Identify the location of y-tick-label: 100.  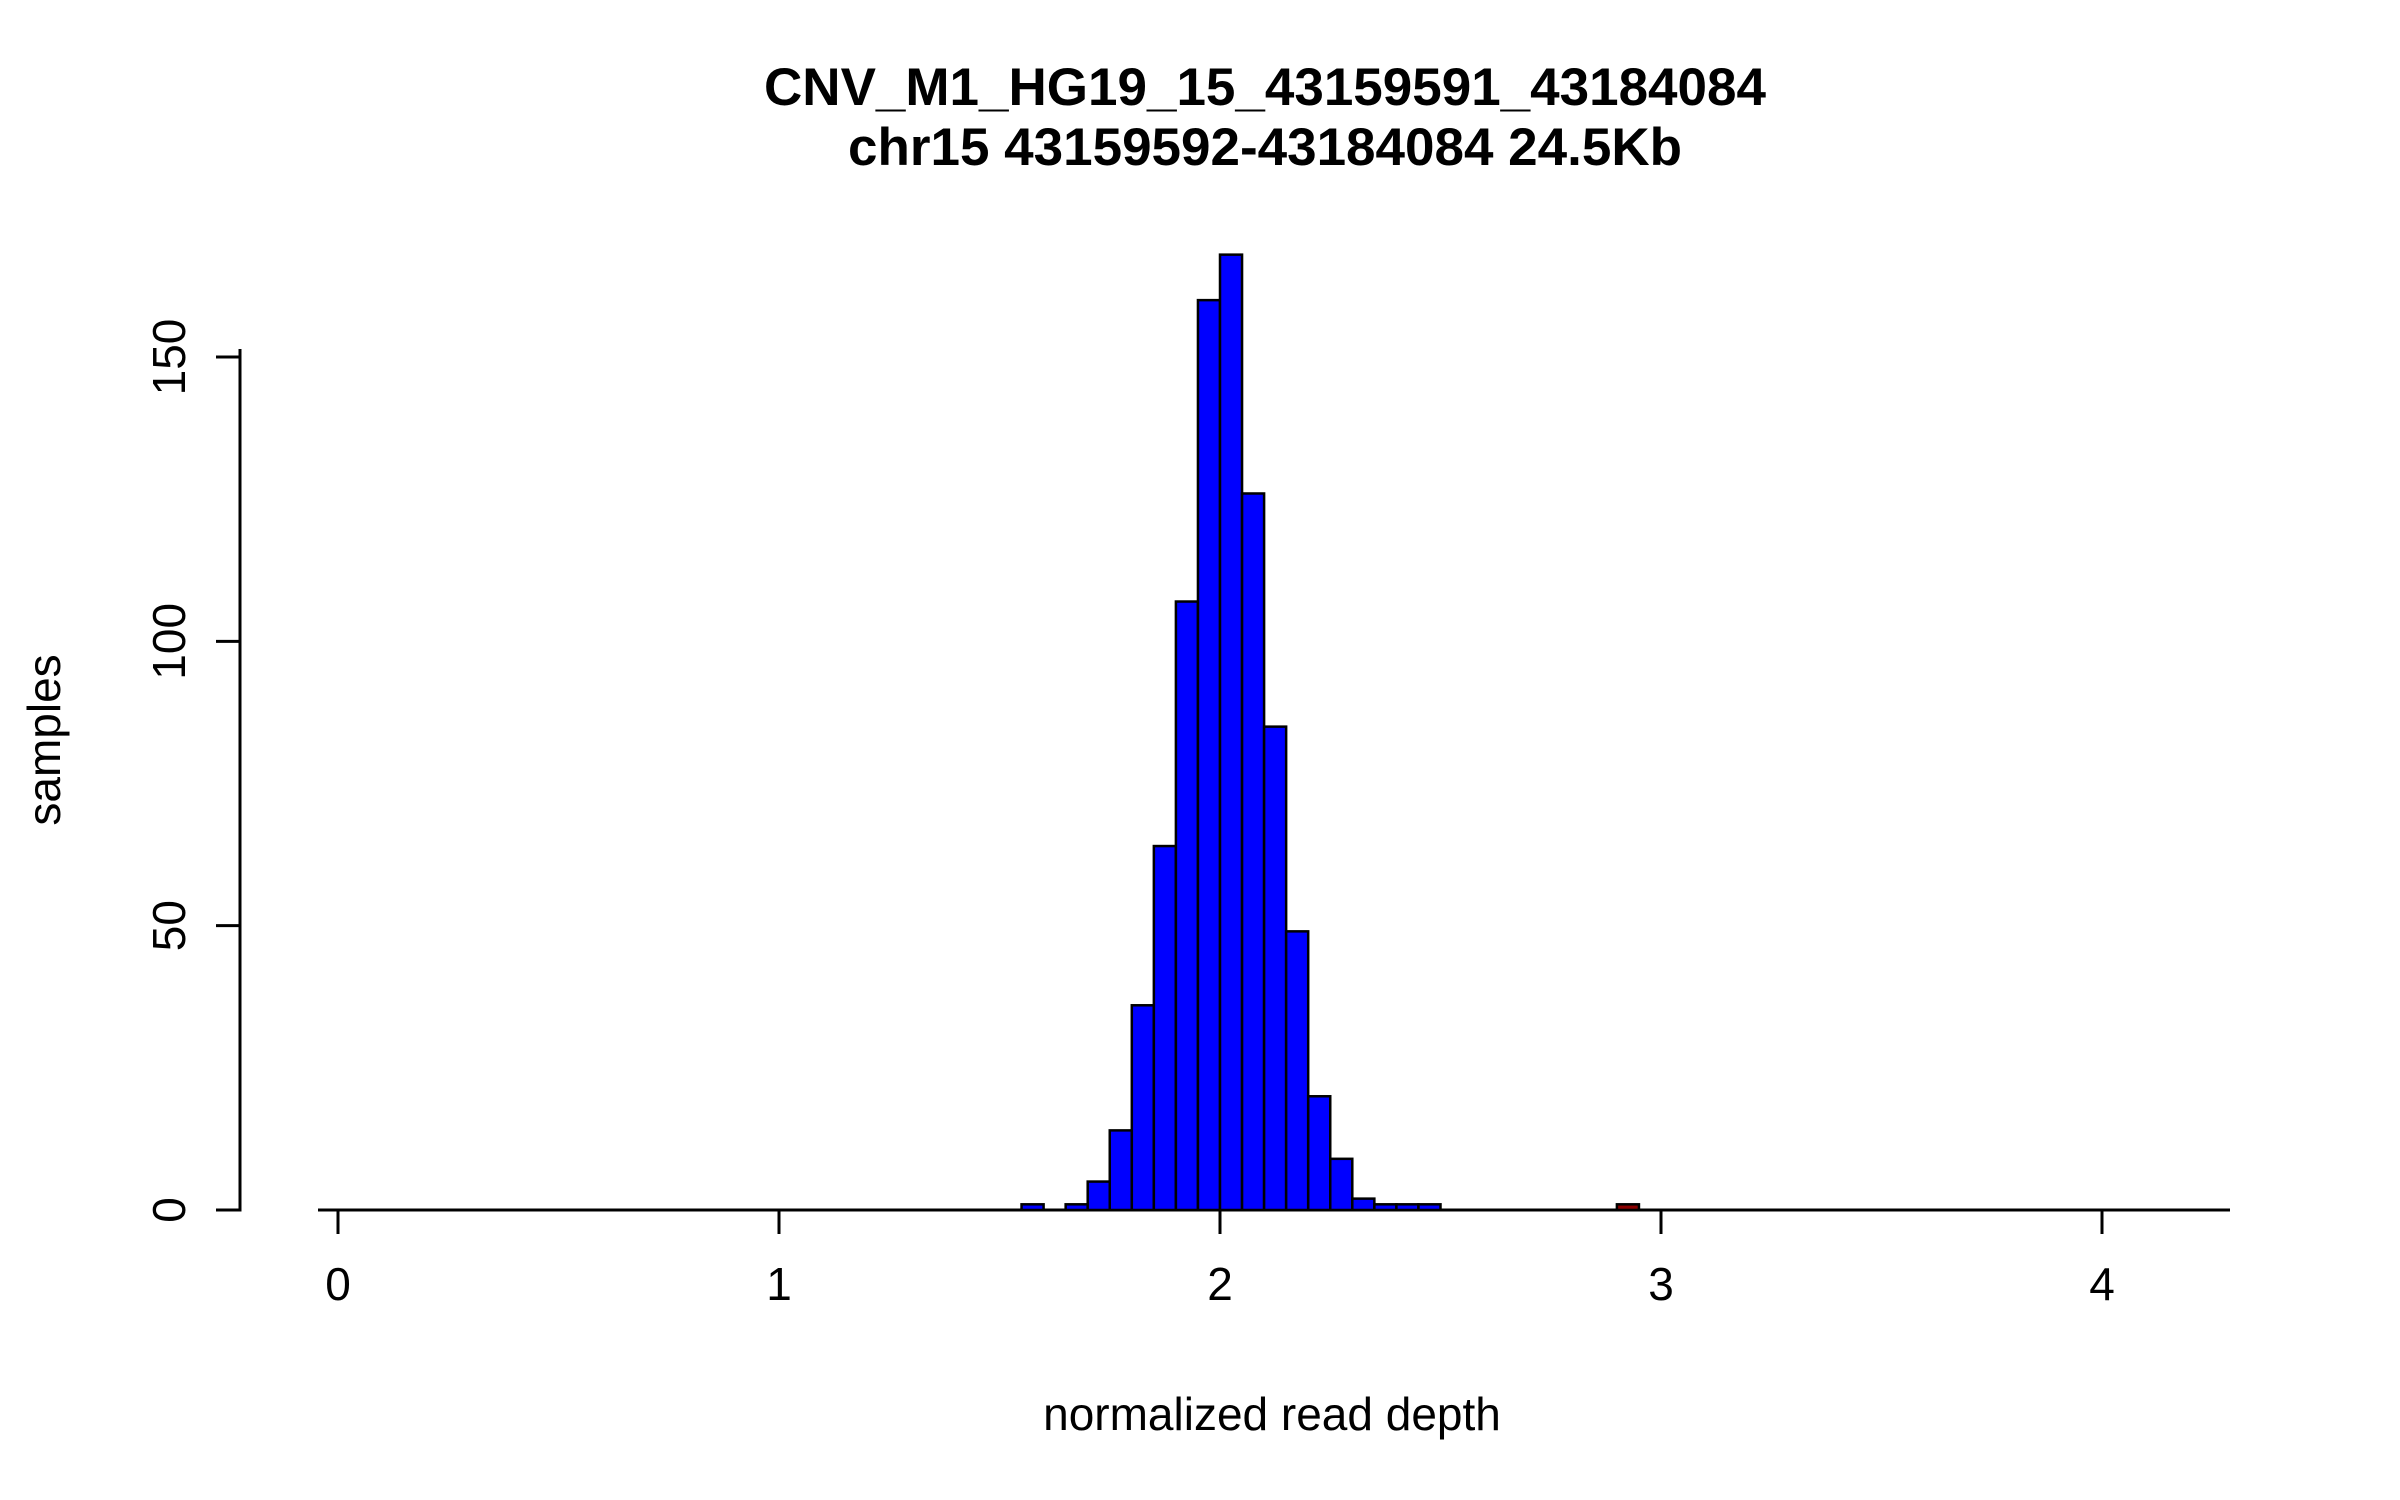
(169, 641).